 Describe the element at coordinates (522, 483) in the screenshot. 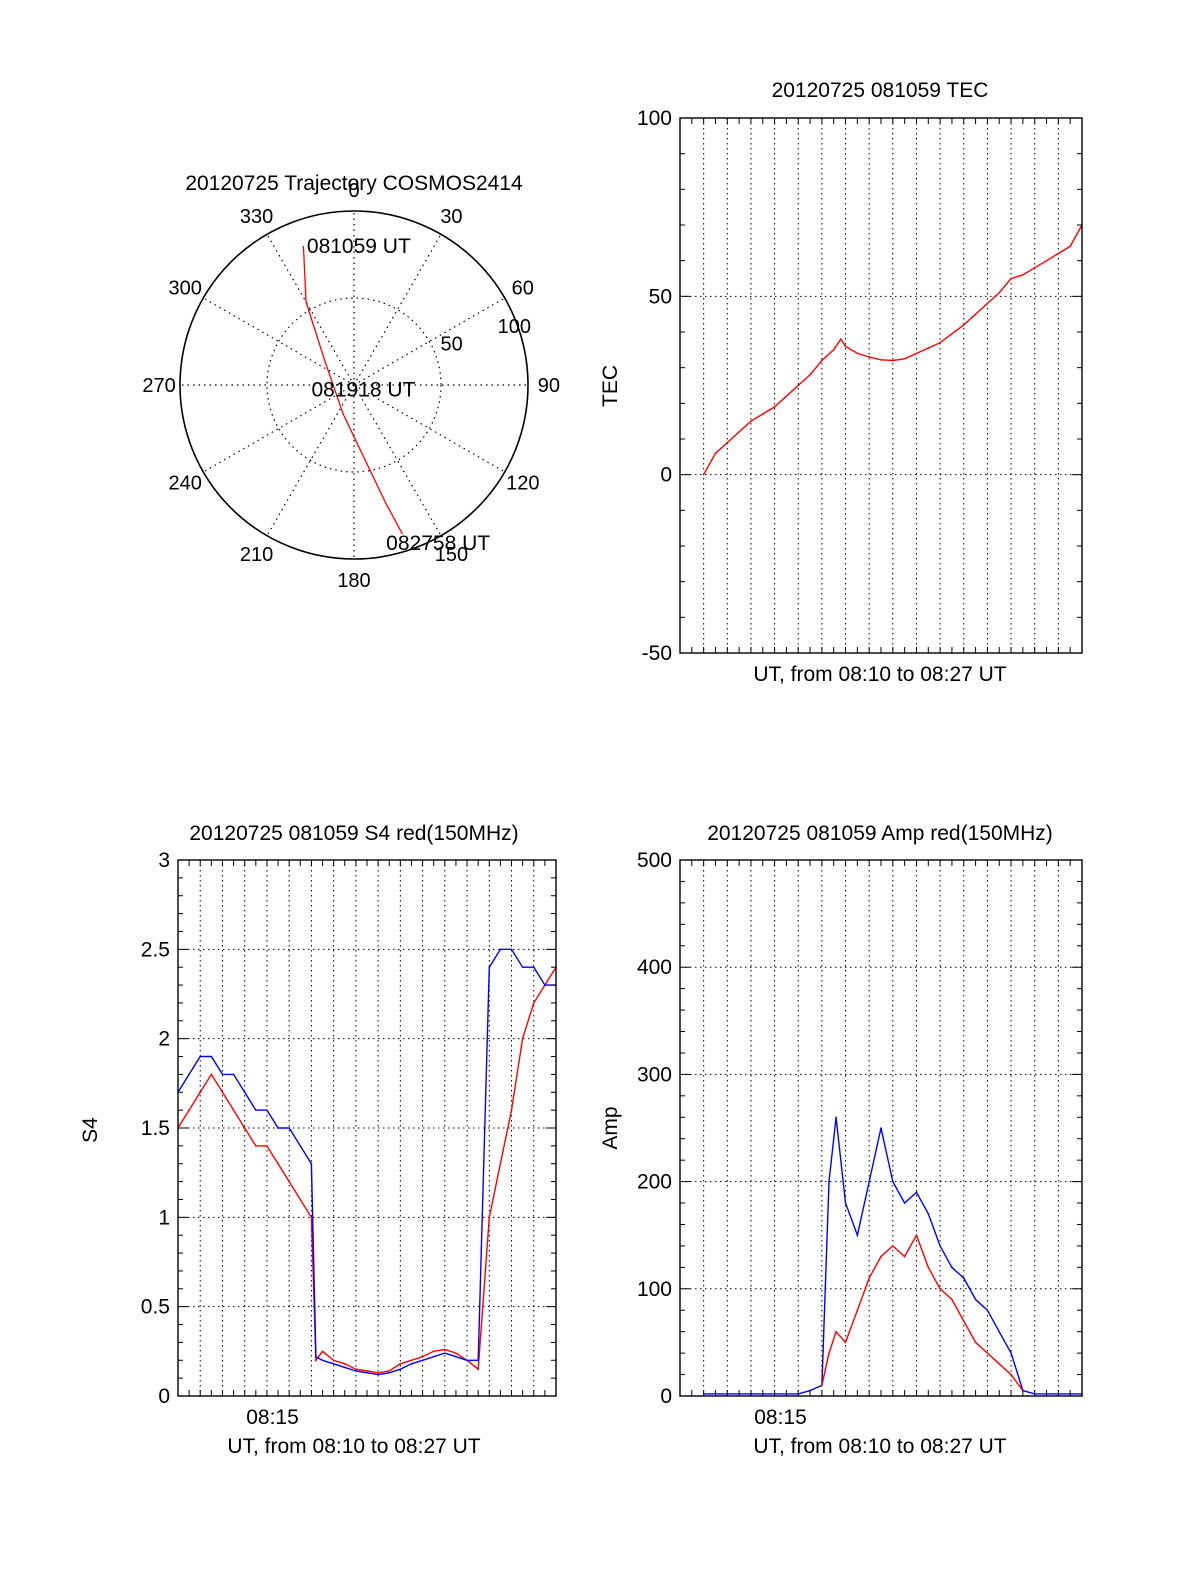

I see `azimuth-label-120: 120` at that location.